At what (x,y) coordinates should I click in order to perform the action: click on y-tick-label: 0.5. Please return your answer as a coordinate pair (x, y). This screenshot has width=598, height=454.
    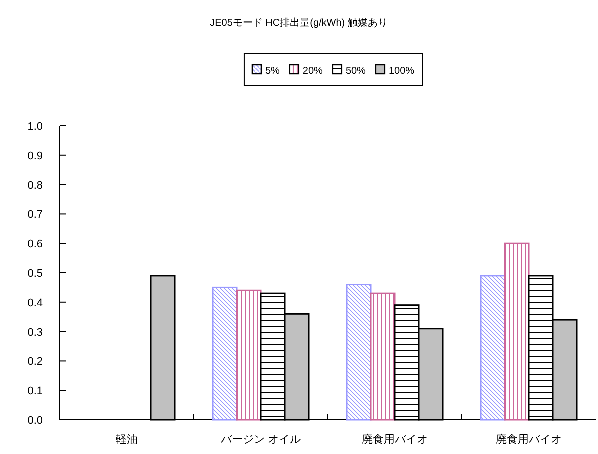
    Looking at the image, I should click on (35, 274).